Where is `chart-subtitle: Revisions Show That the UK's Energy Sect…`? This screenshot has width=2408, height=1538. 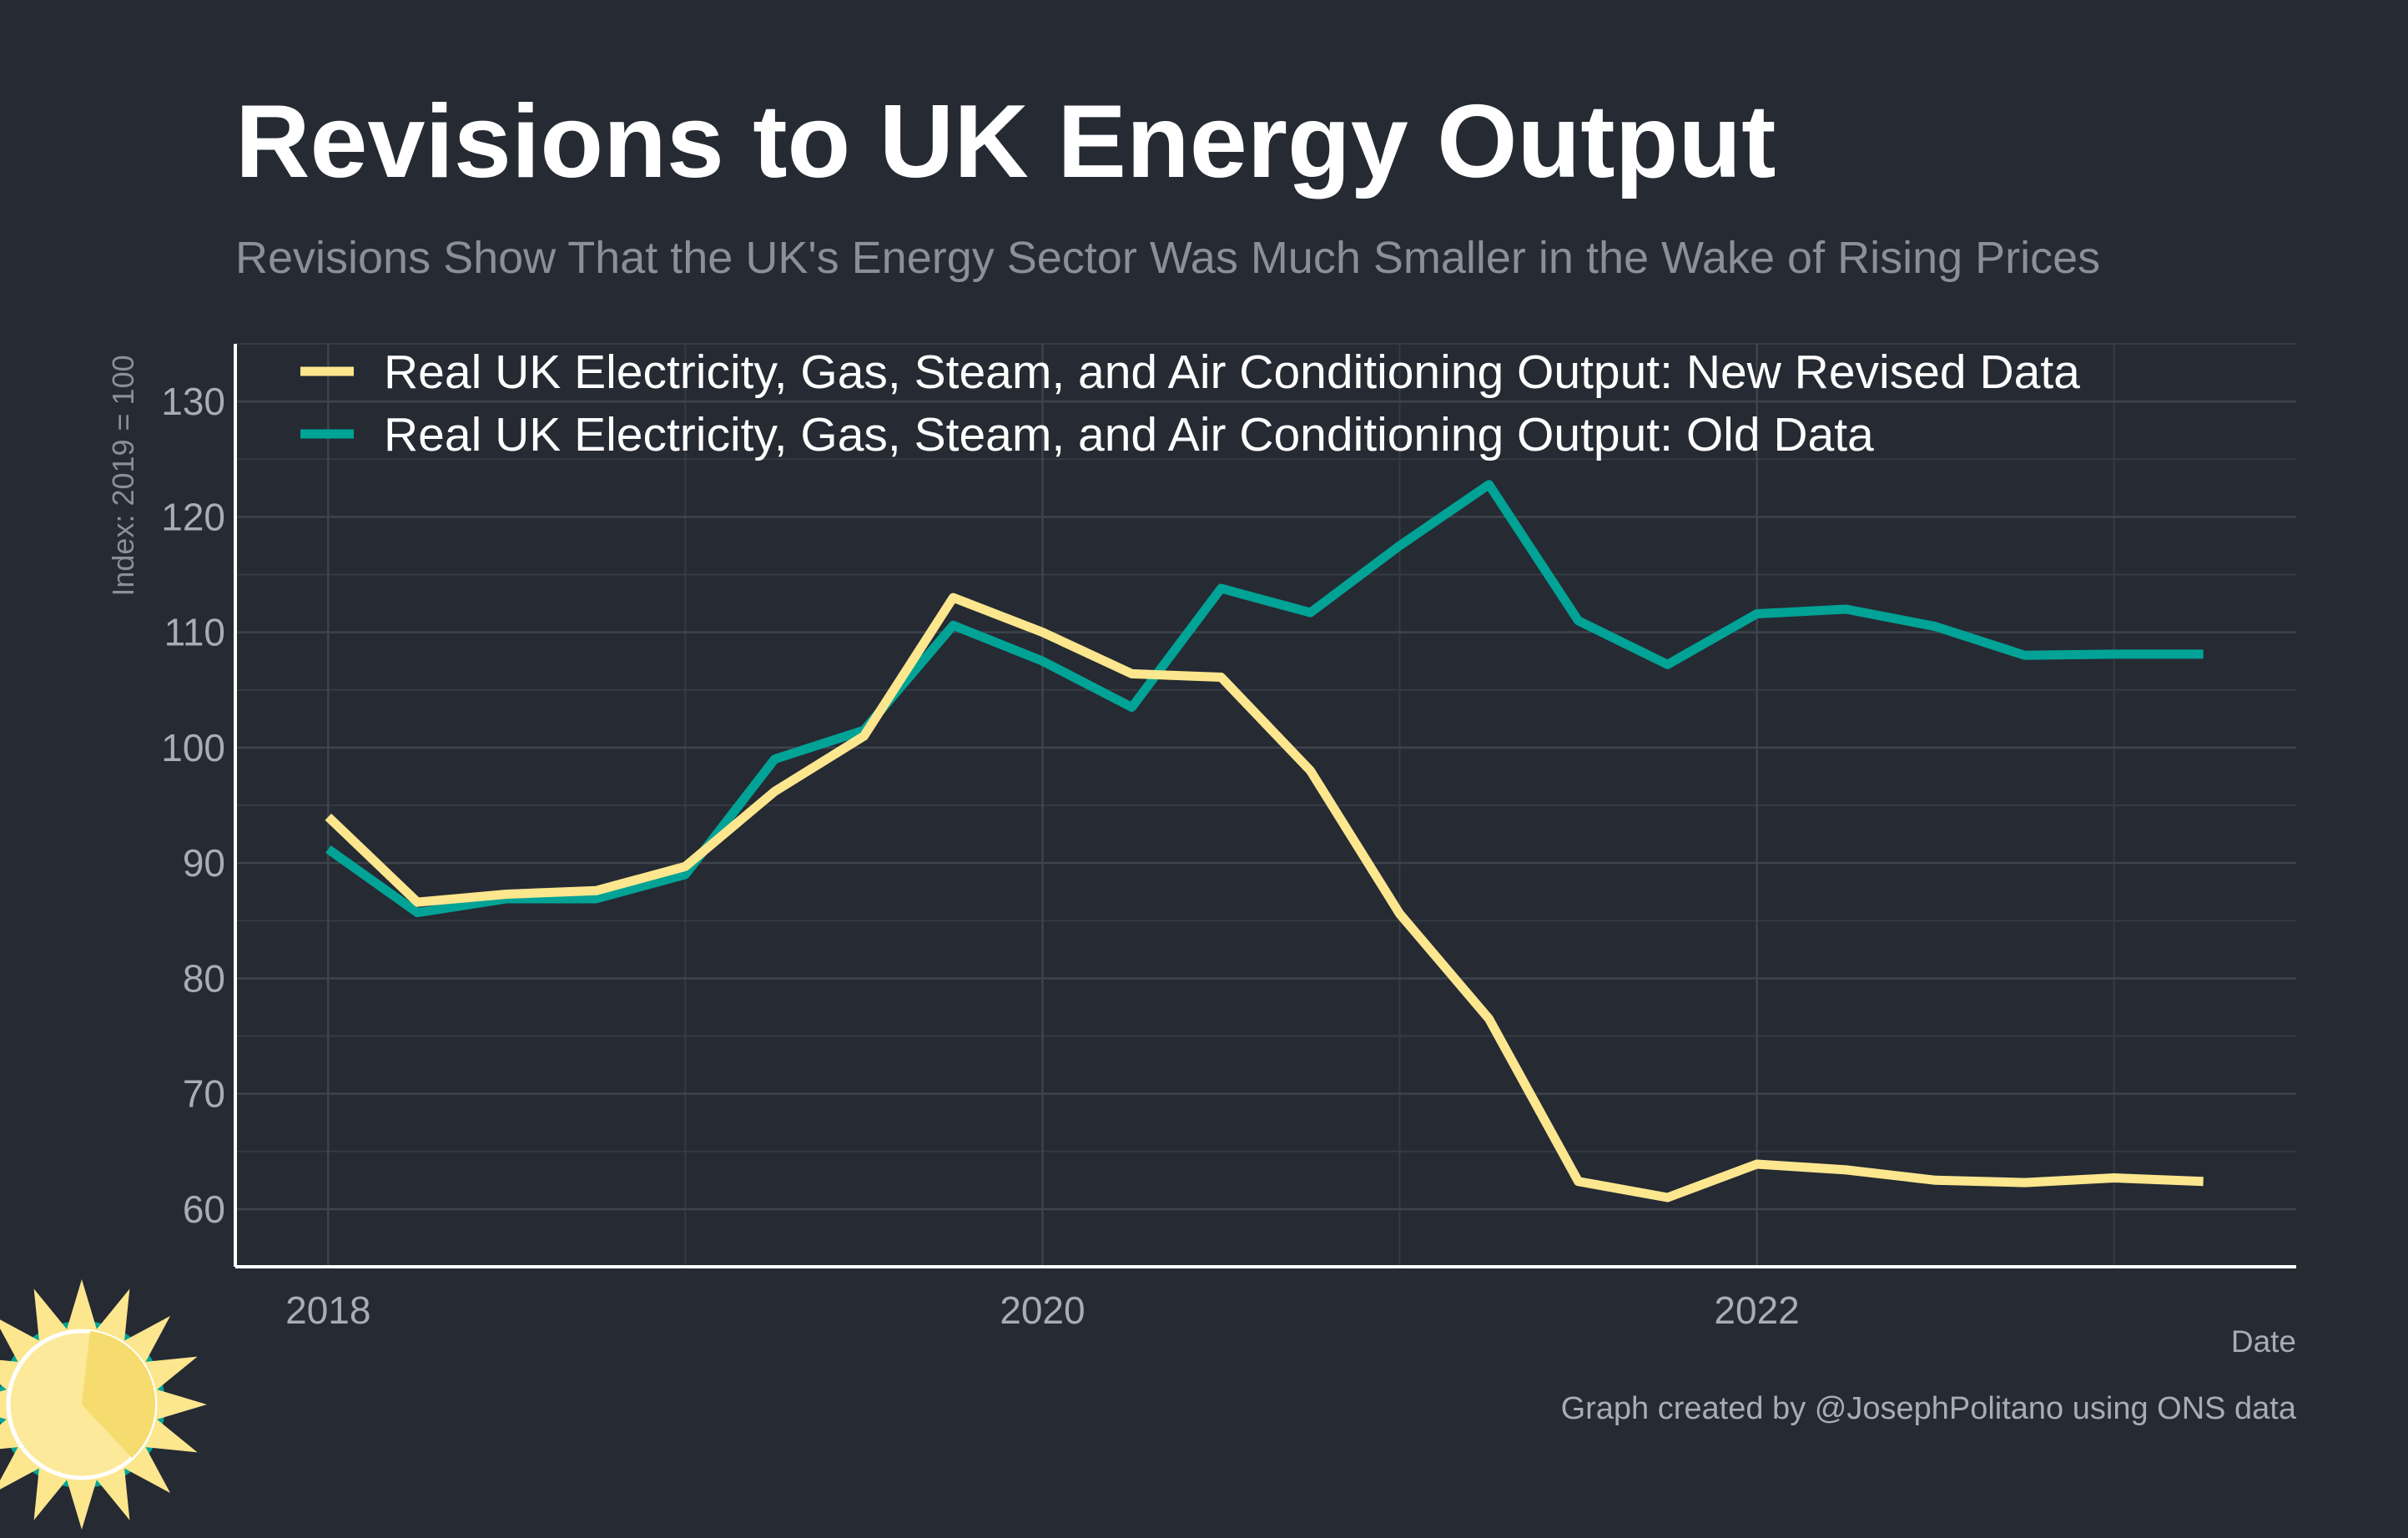 chart-subtitle: Revisions Show That the UK's Energy Sect… is located at coordinates (1168, 258).